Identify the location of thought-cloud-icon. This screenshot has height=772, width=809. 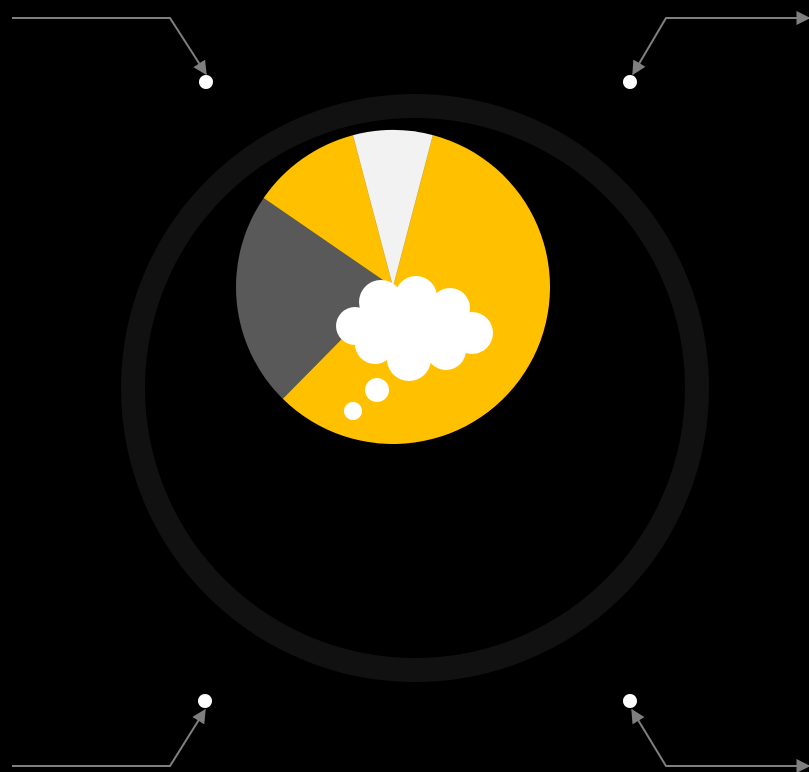
(414, 348).